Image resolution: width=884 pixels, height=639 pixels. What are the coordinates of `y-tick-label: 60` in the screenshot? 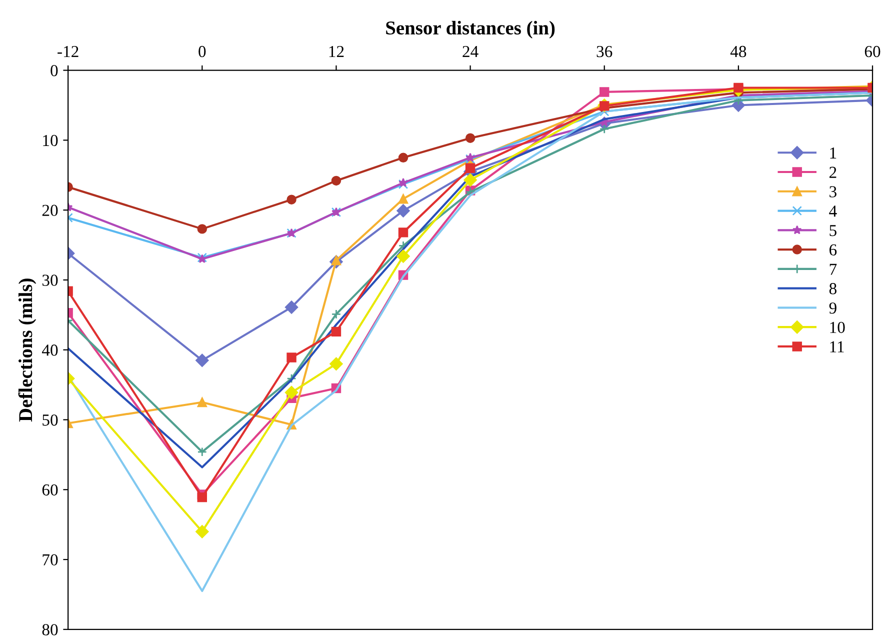 It's located at (50, 490).